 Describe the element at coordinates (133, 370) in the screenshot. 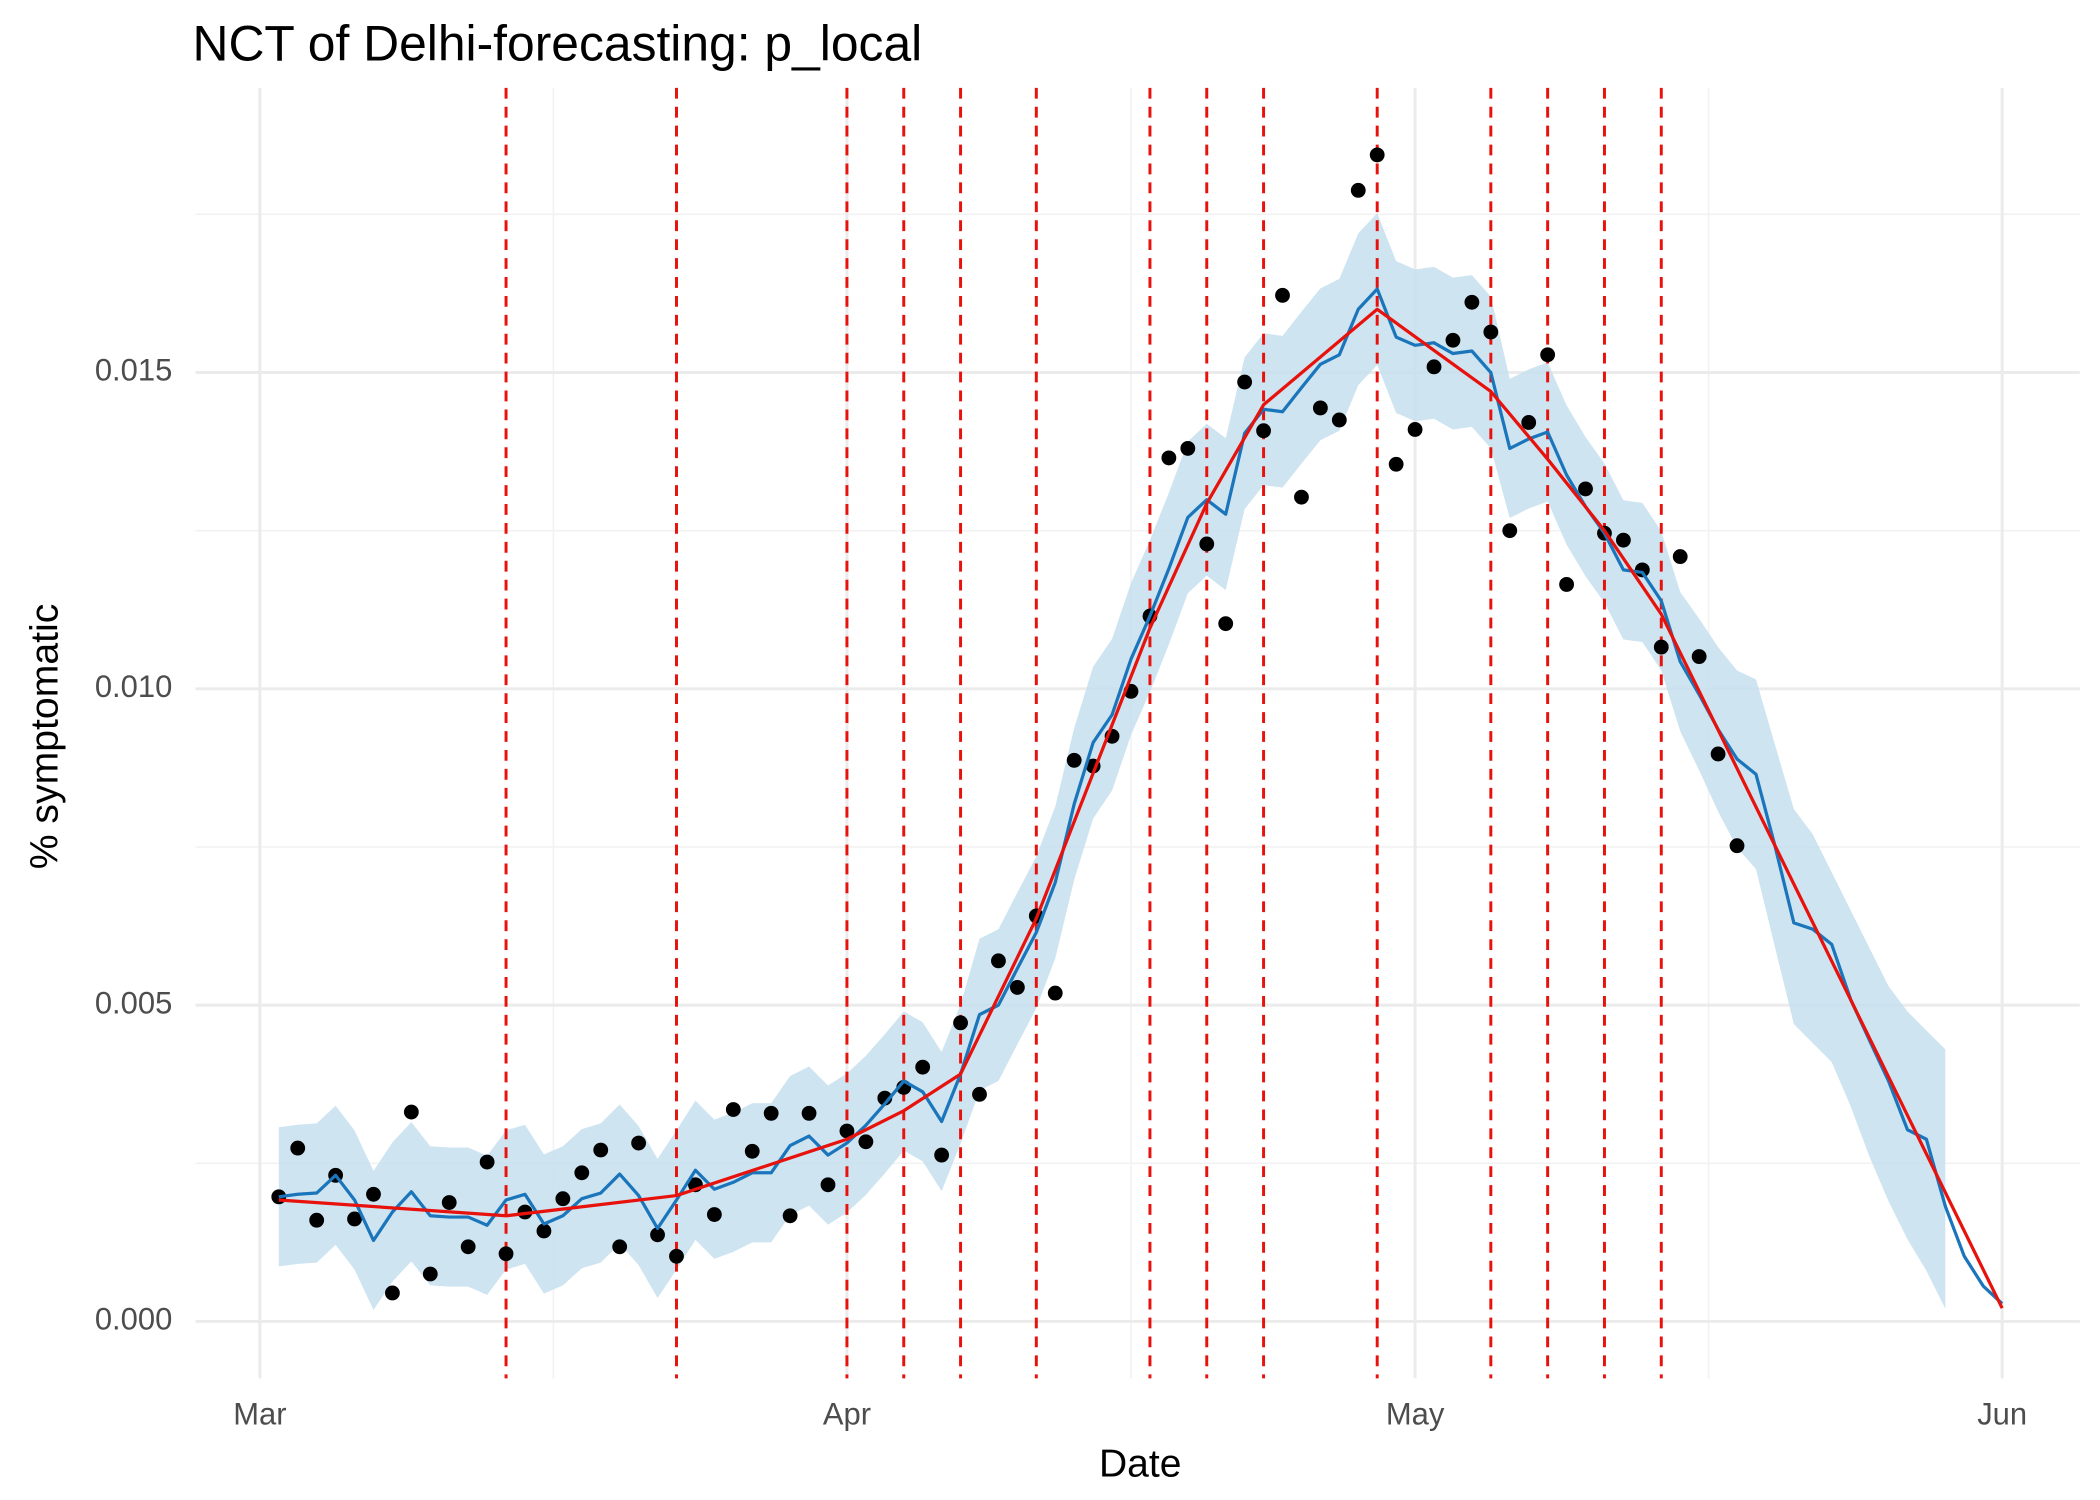

I see `y-tick-label: 0.015` at that location.